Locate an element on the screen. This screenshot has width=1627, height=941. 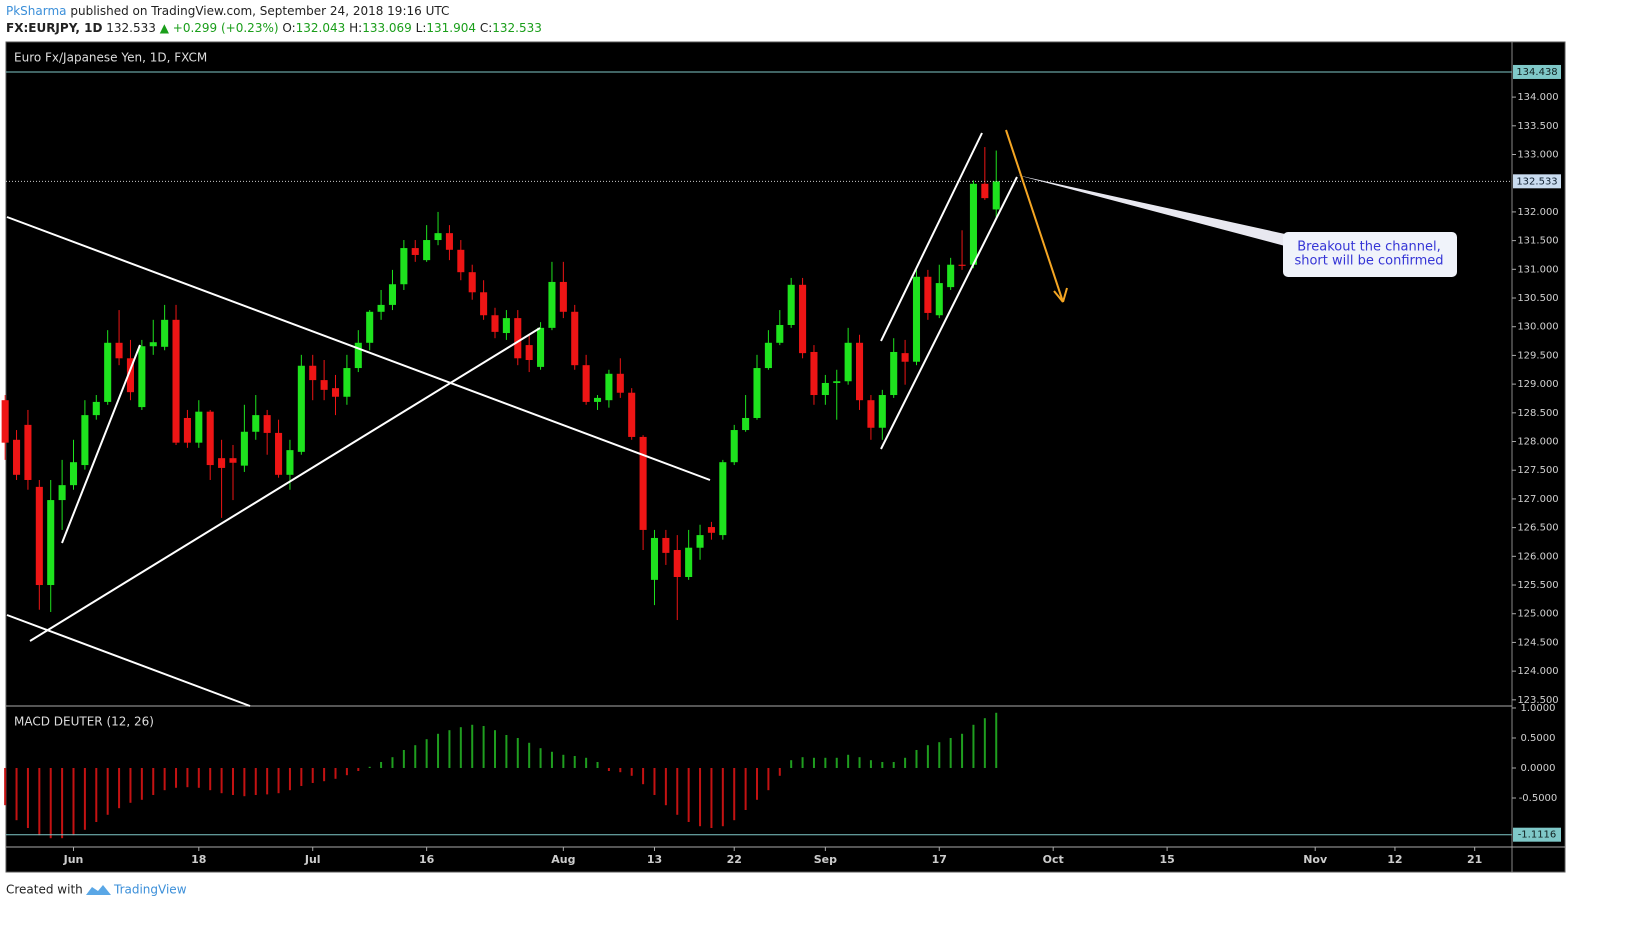
y-tick-label: 0.0000 is located at coordinates (1538, 768).